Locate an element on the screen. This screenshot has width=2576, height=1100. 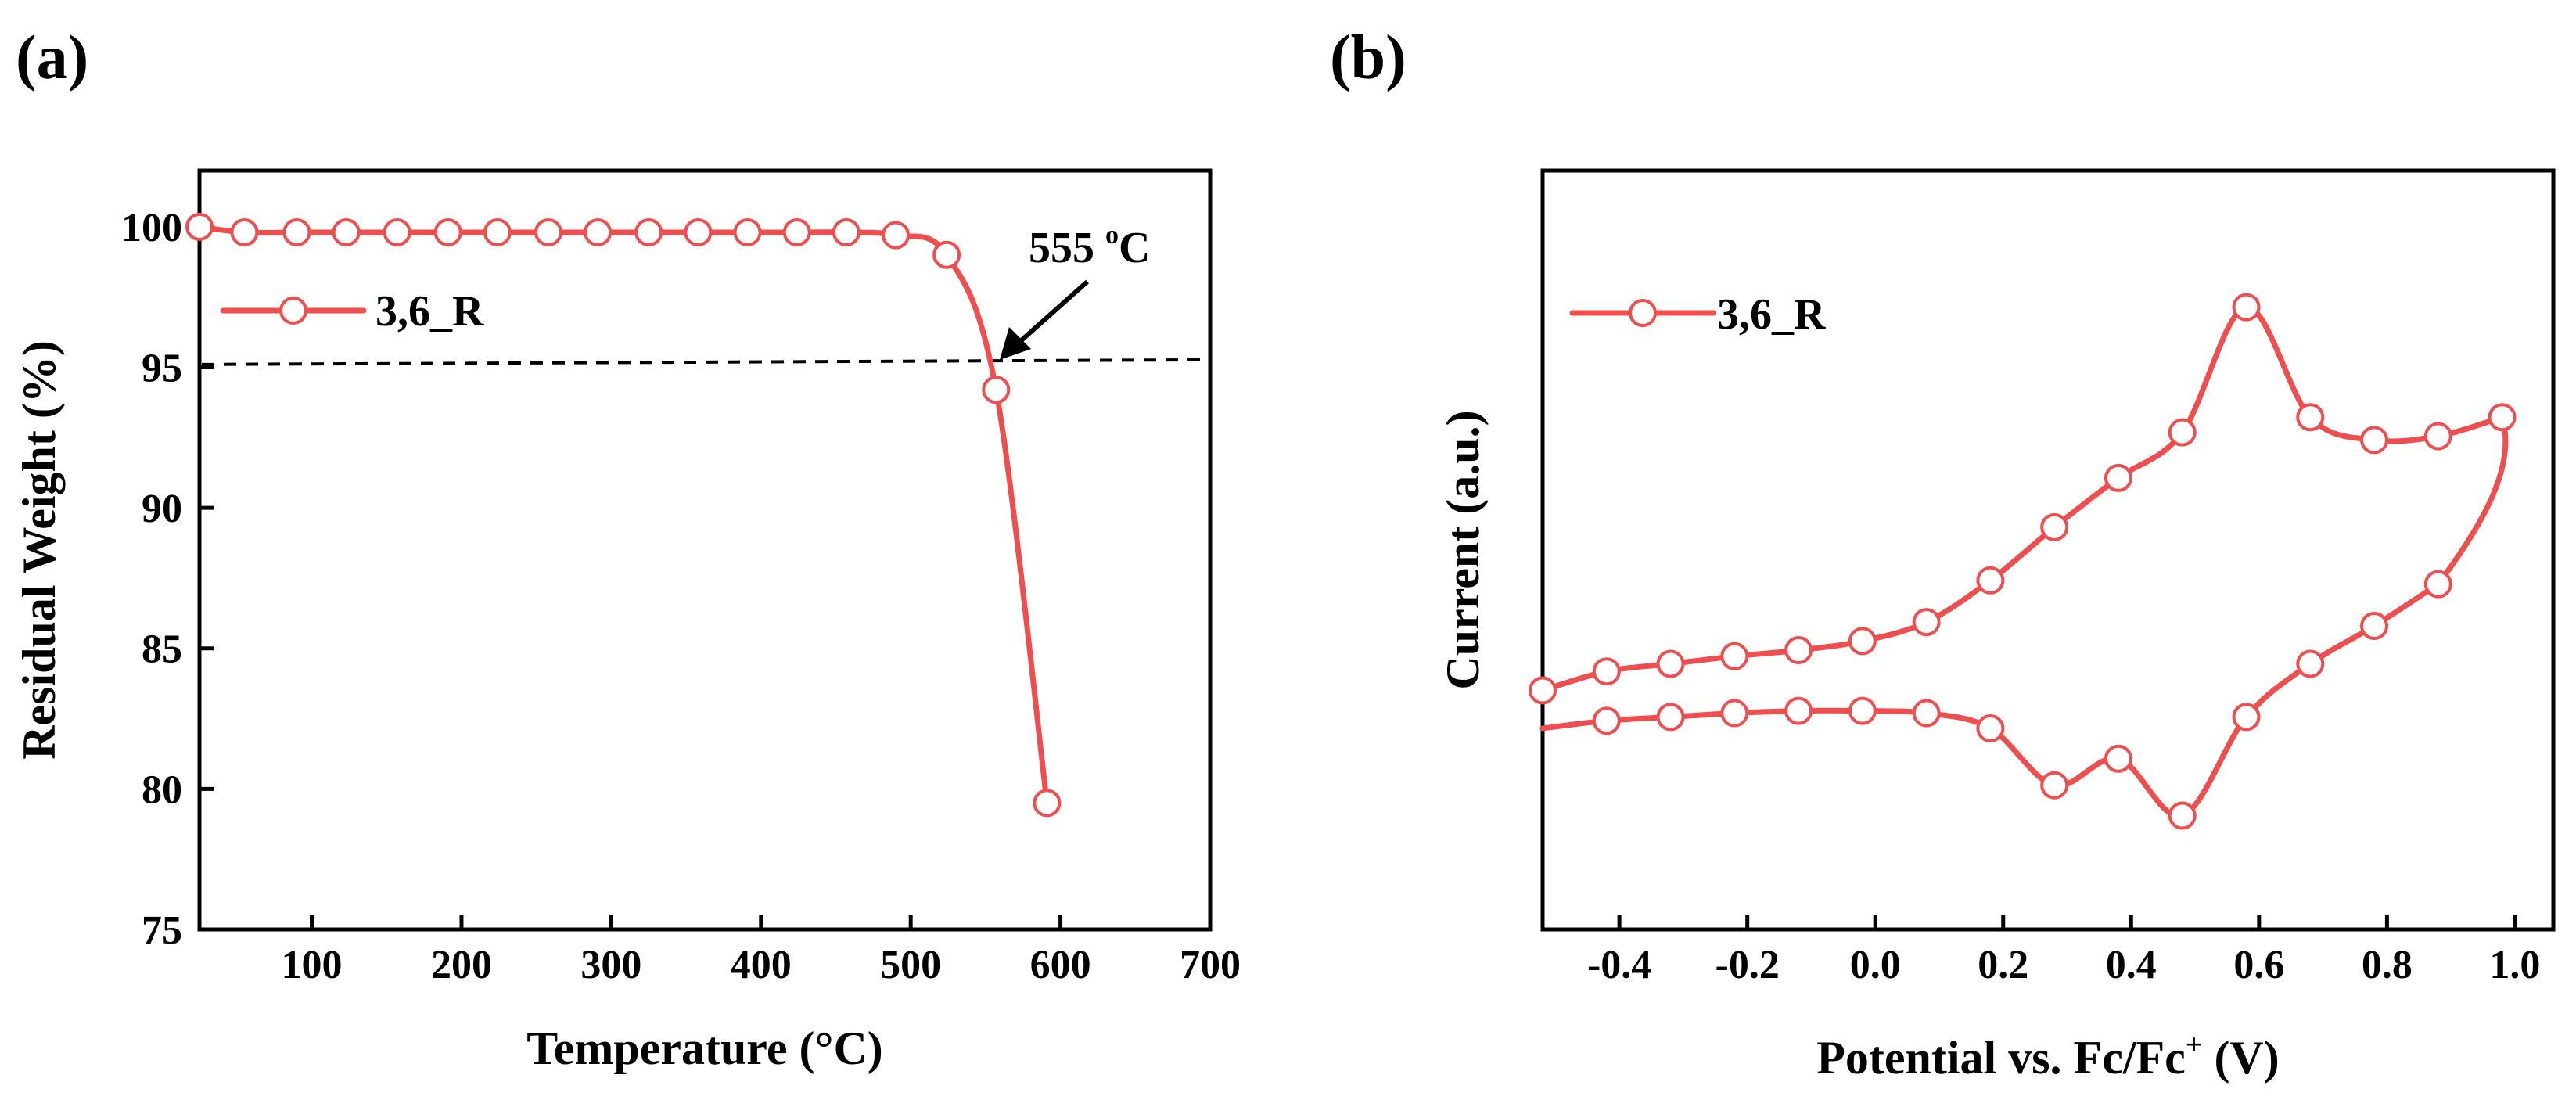
panel-a-annotation-text: 555 oC is located at coordinates (1089, 246).